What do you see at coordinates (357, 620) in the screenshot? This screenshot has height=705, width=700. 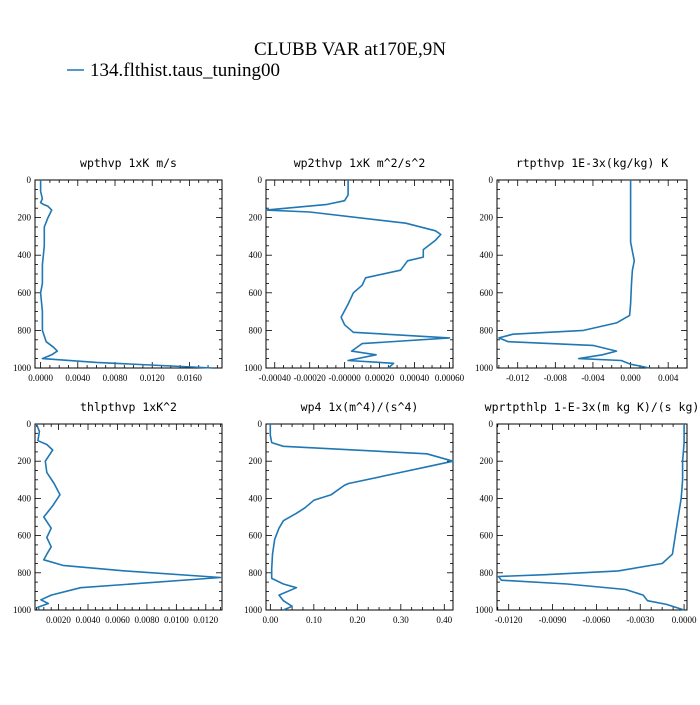 I see `x-tick-label: 0.20` at bounding box center [357, 620].